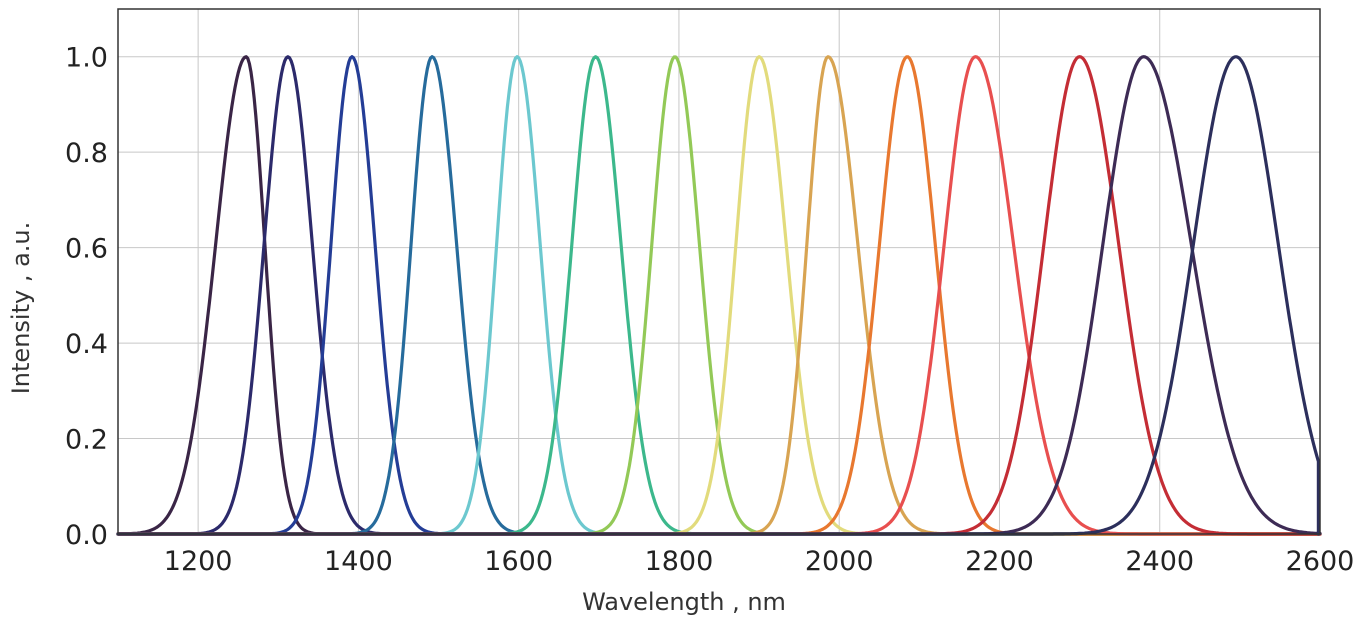  Describe the element at coordinates (198, 561) in the screenshot. I see `x-tick-label: 1200` at that location.